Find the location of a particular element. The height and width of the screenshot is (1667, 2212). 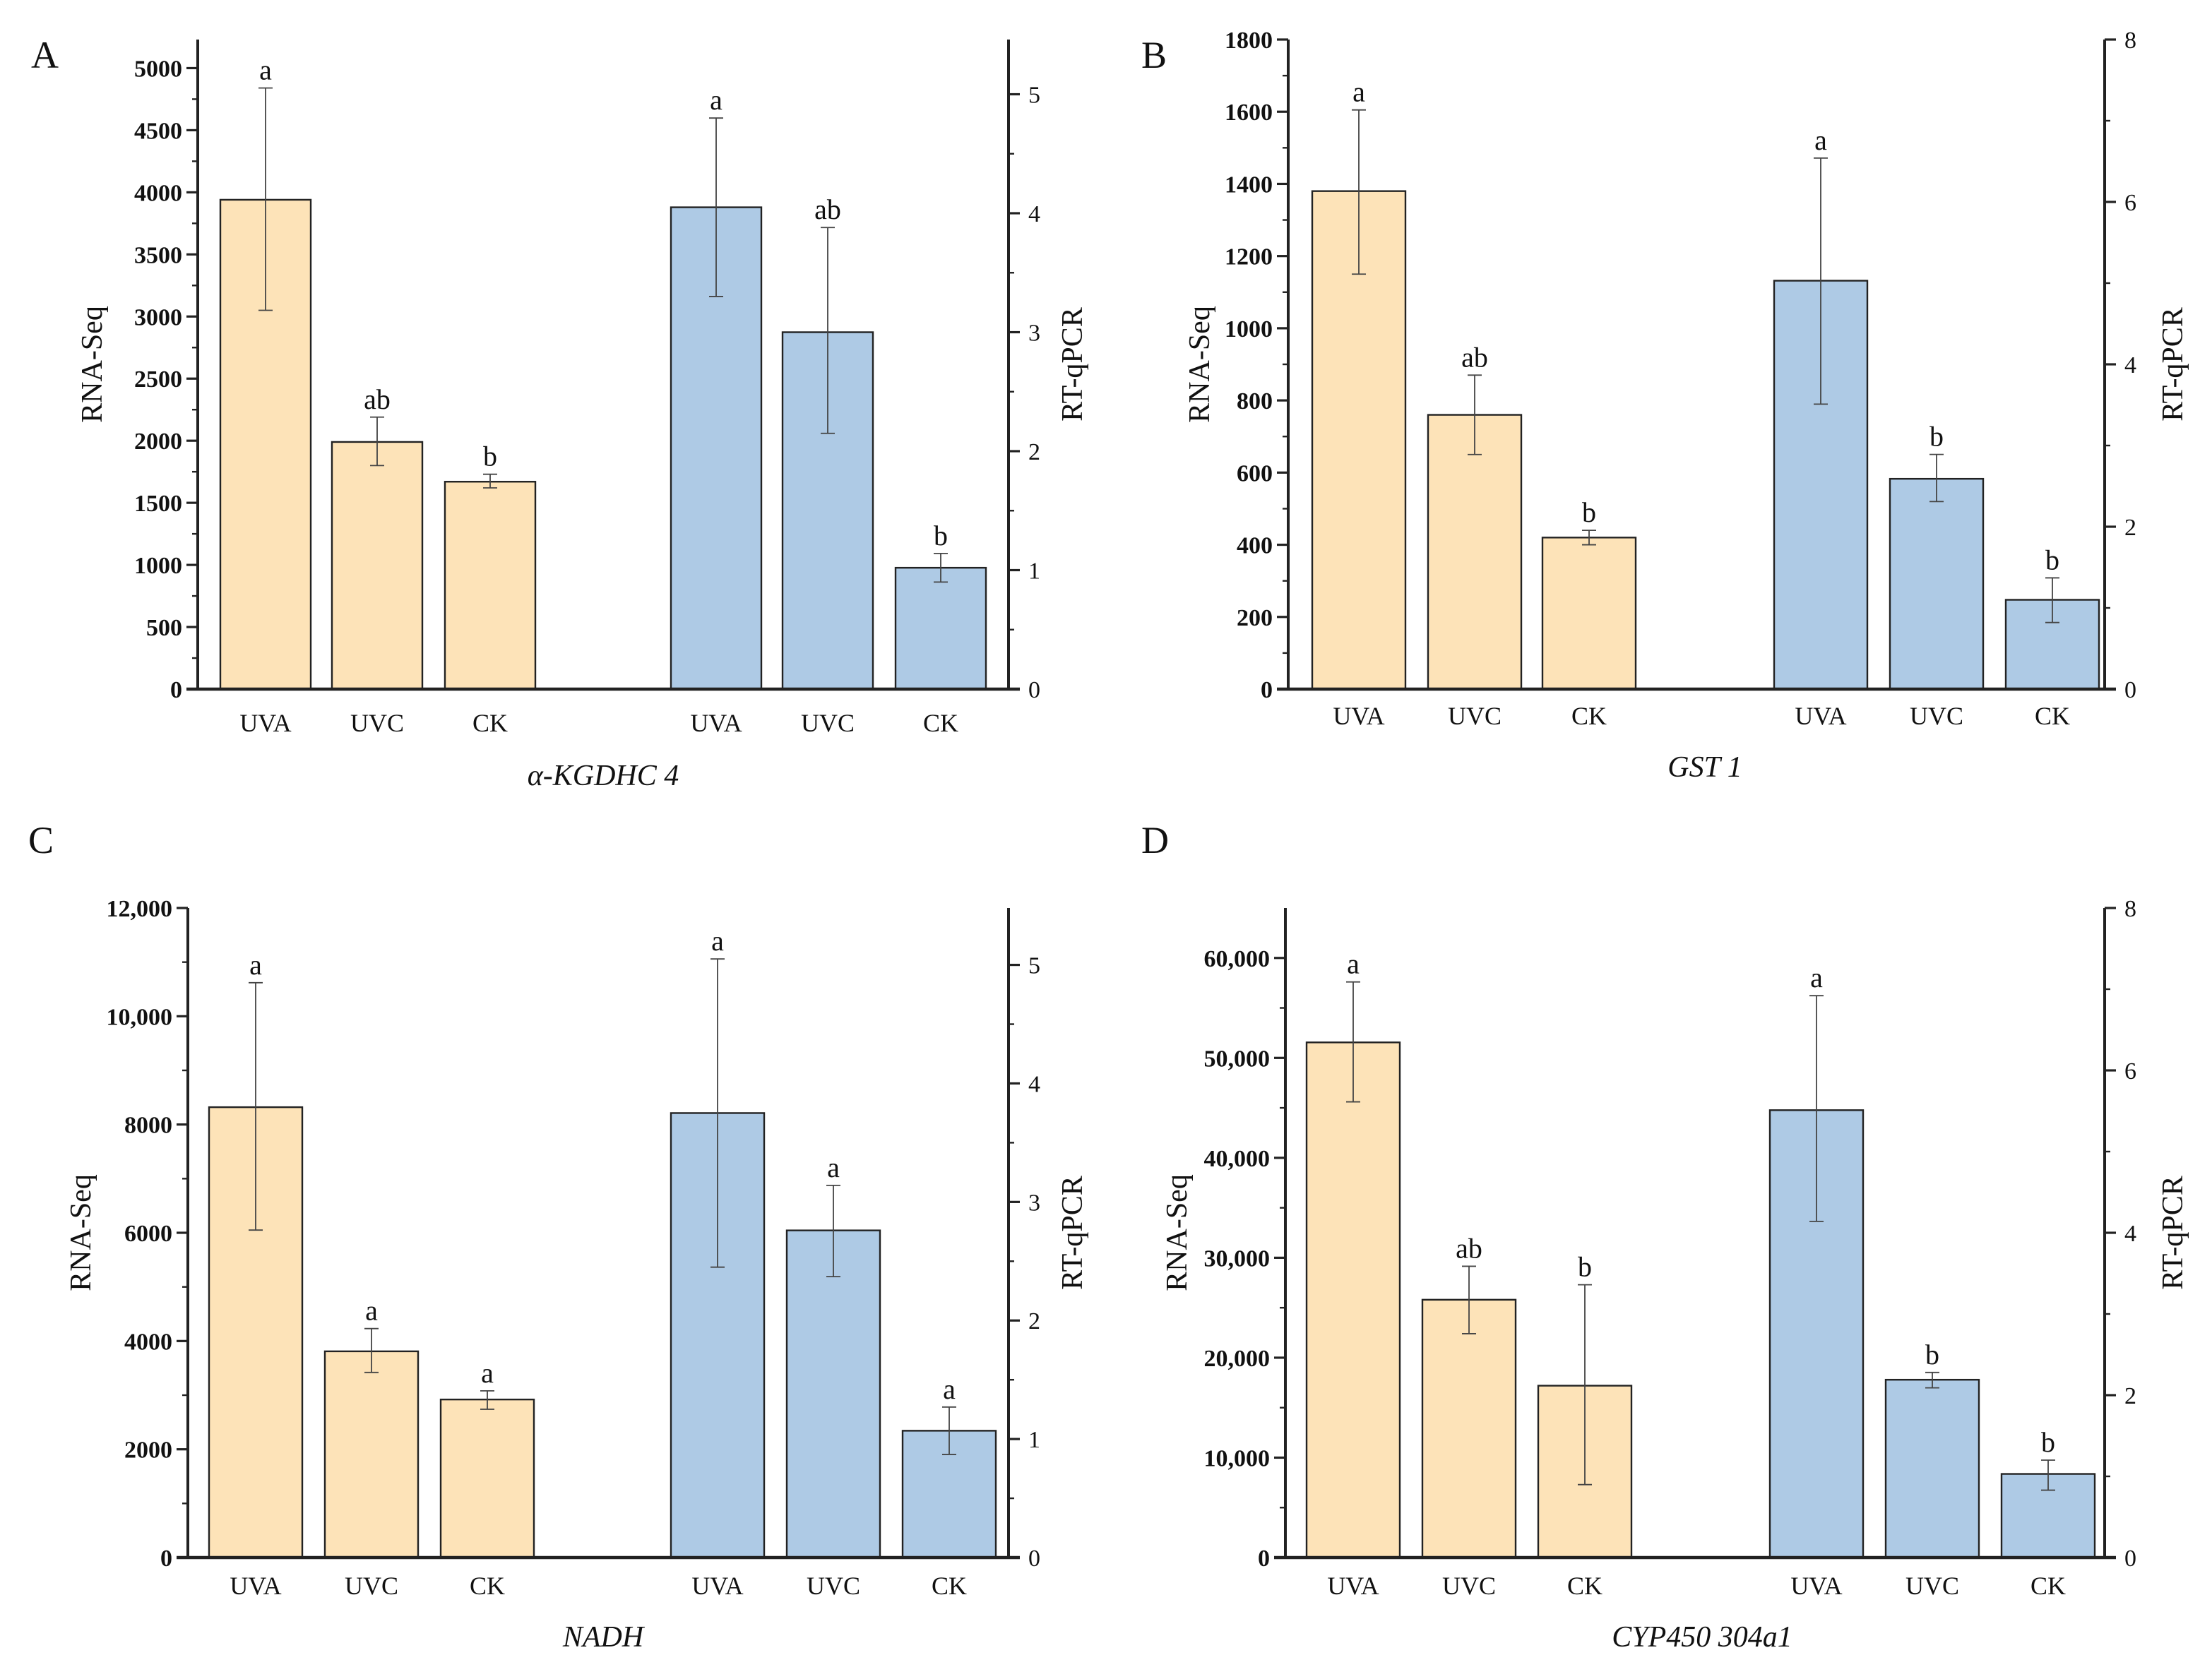

left-tick-label: 1200 is located at coordinates (1249, 257).